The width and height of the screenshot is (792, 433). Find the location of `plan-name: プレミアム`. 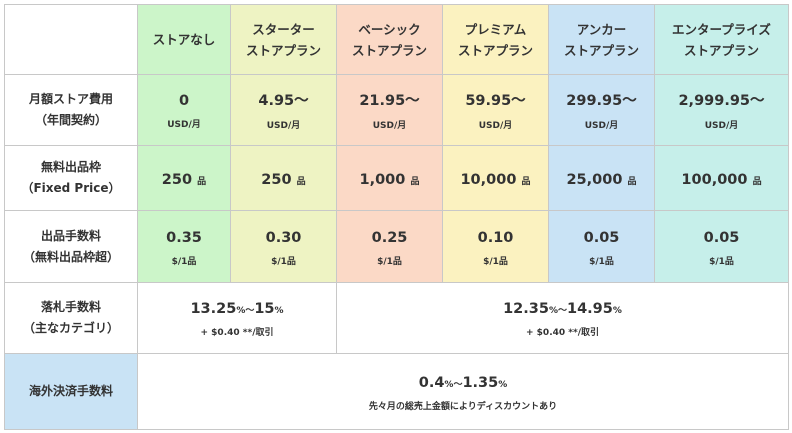

plan-name: プレミアム is located at coordinates (495, 29).